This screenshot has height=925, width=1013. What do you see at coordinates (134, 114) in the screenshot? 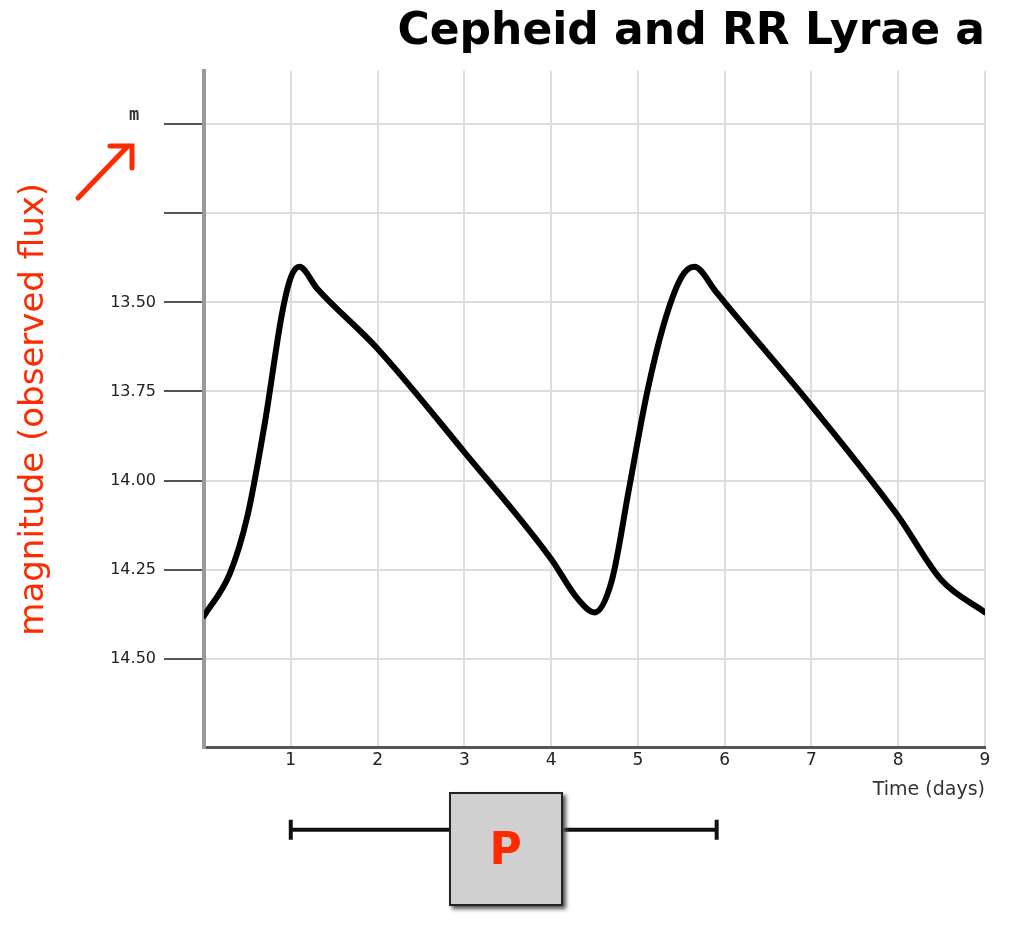
I see `text: m` at bounding box center [134, 114].